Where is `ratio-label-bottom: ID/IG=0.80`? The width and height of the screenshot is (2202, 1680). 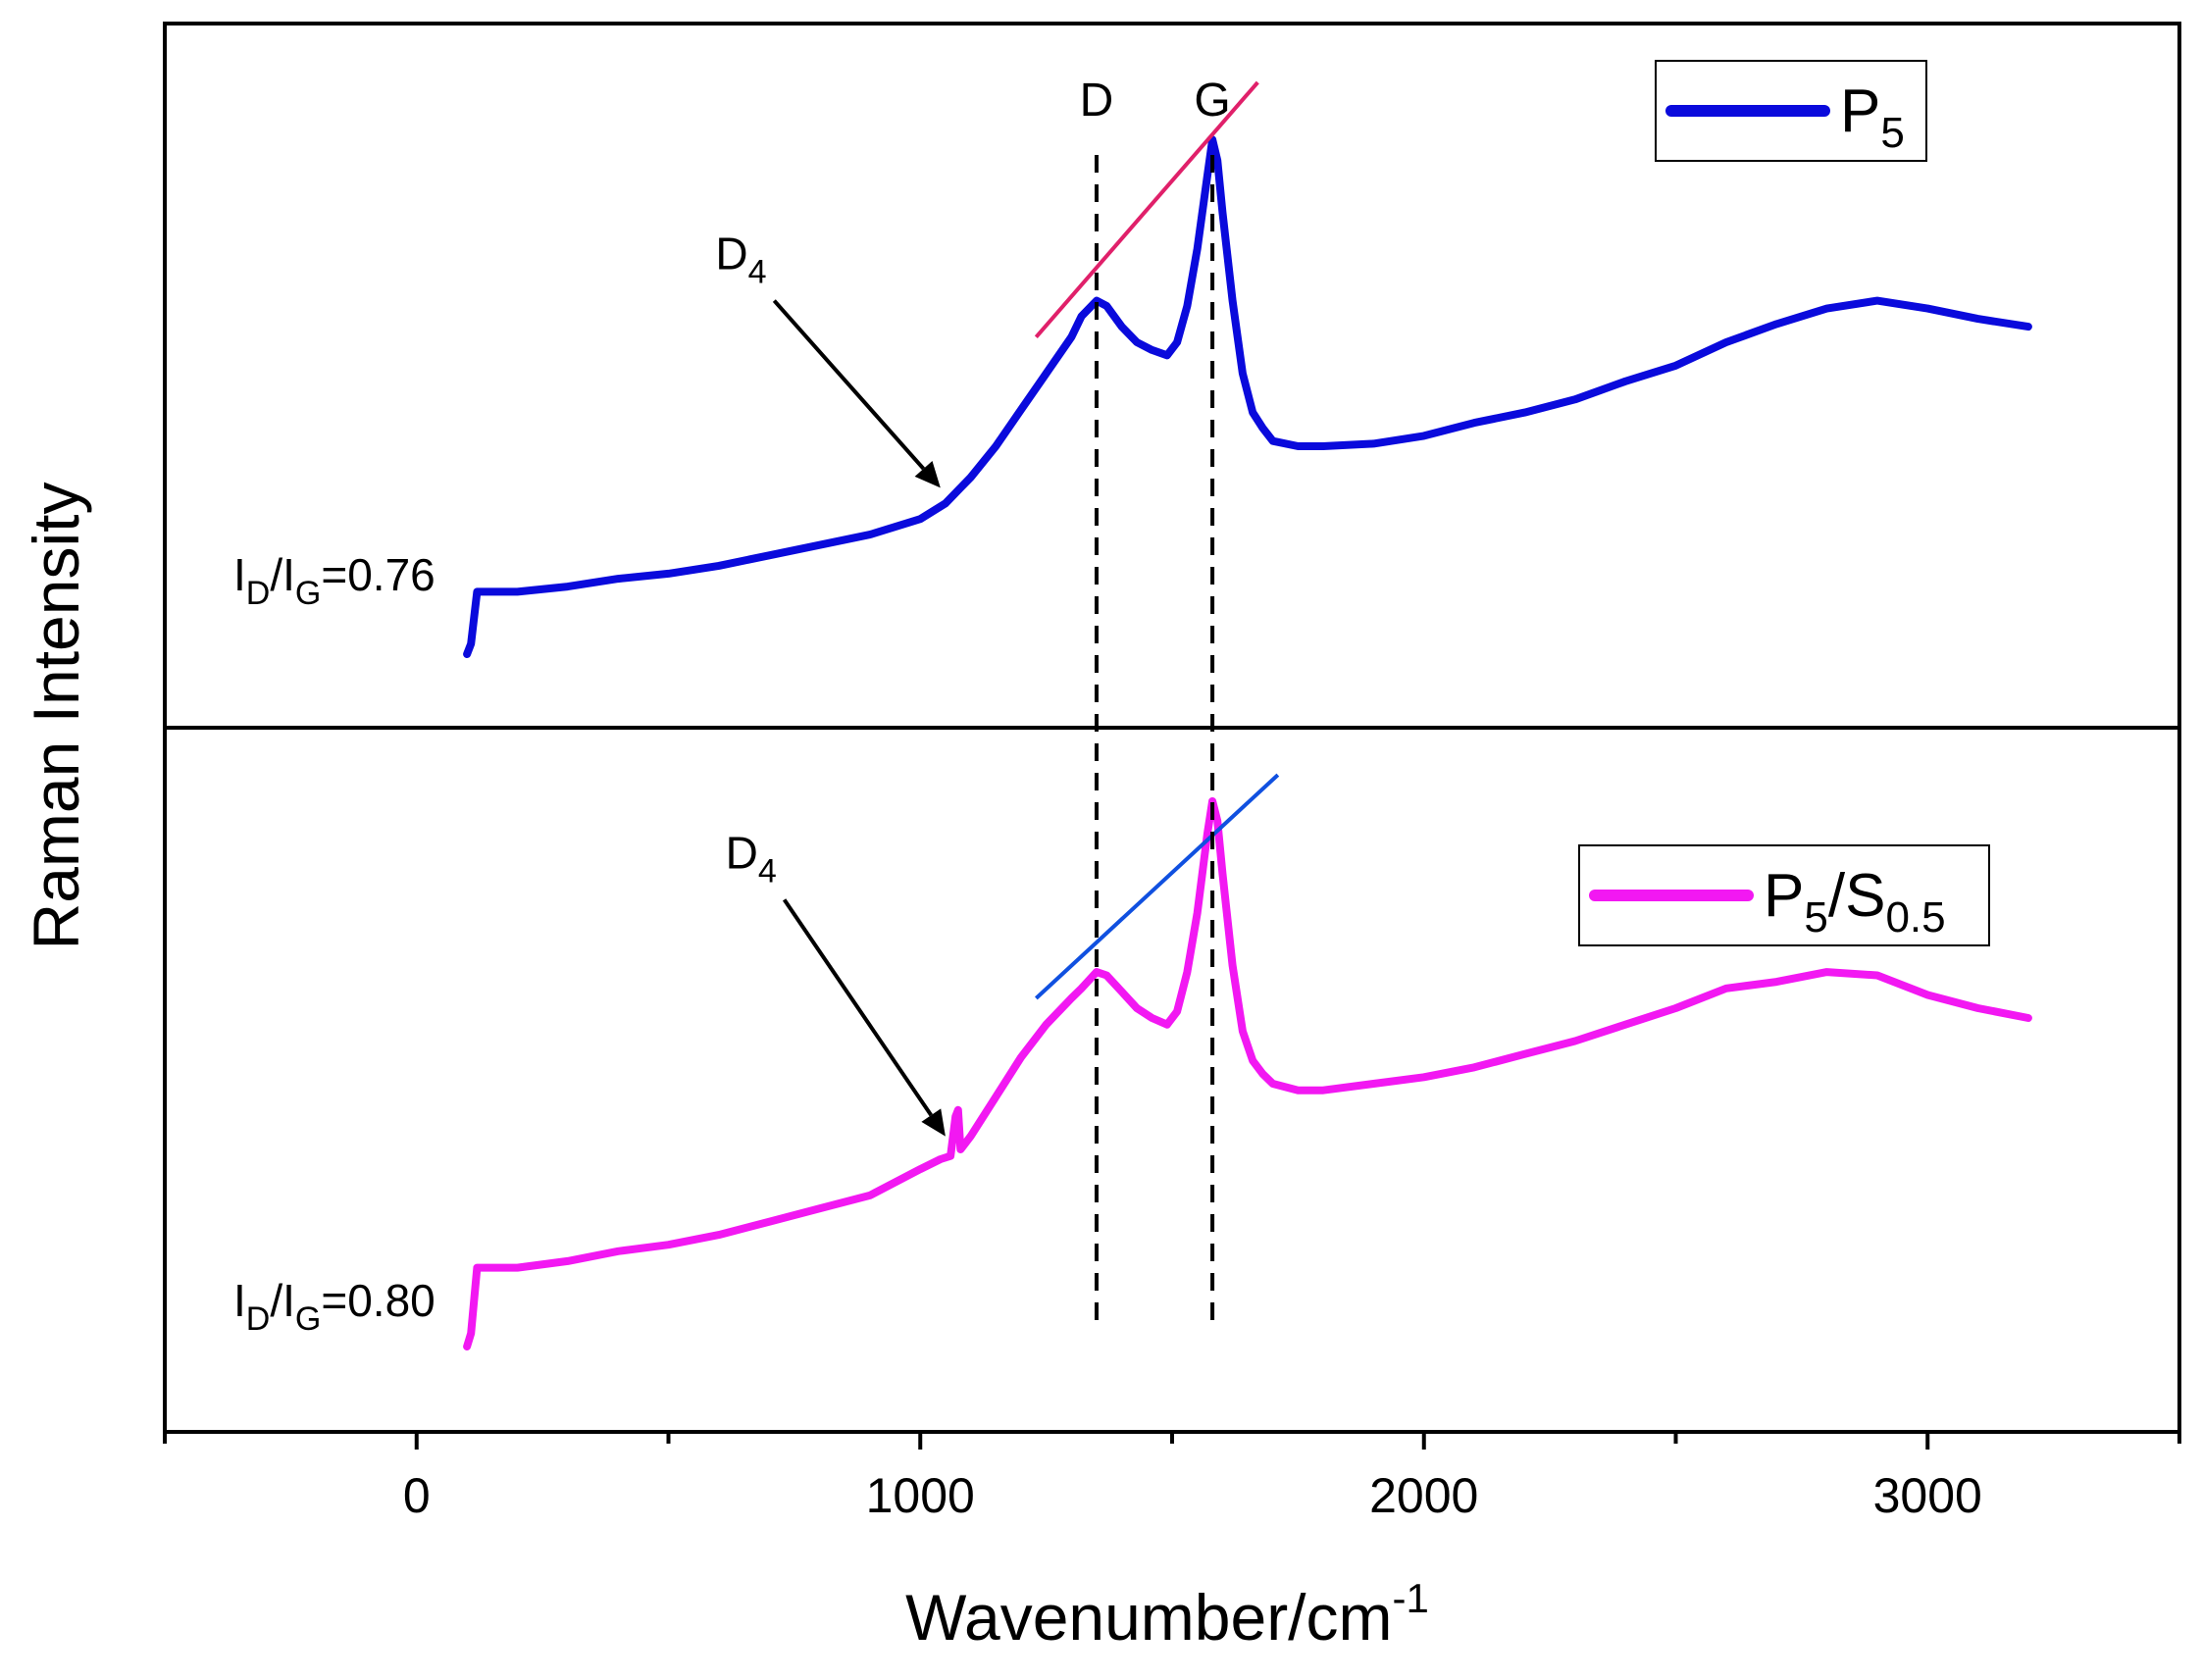
ratio-label-bottom: ID/IG=0.80 is located at coordinates (334, 1306).